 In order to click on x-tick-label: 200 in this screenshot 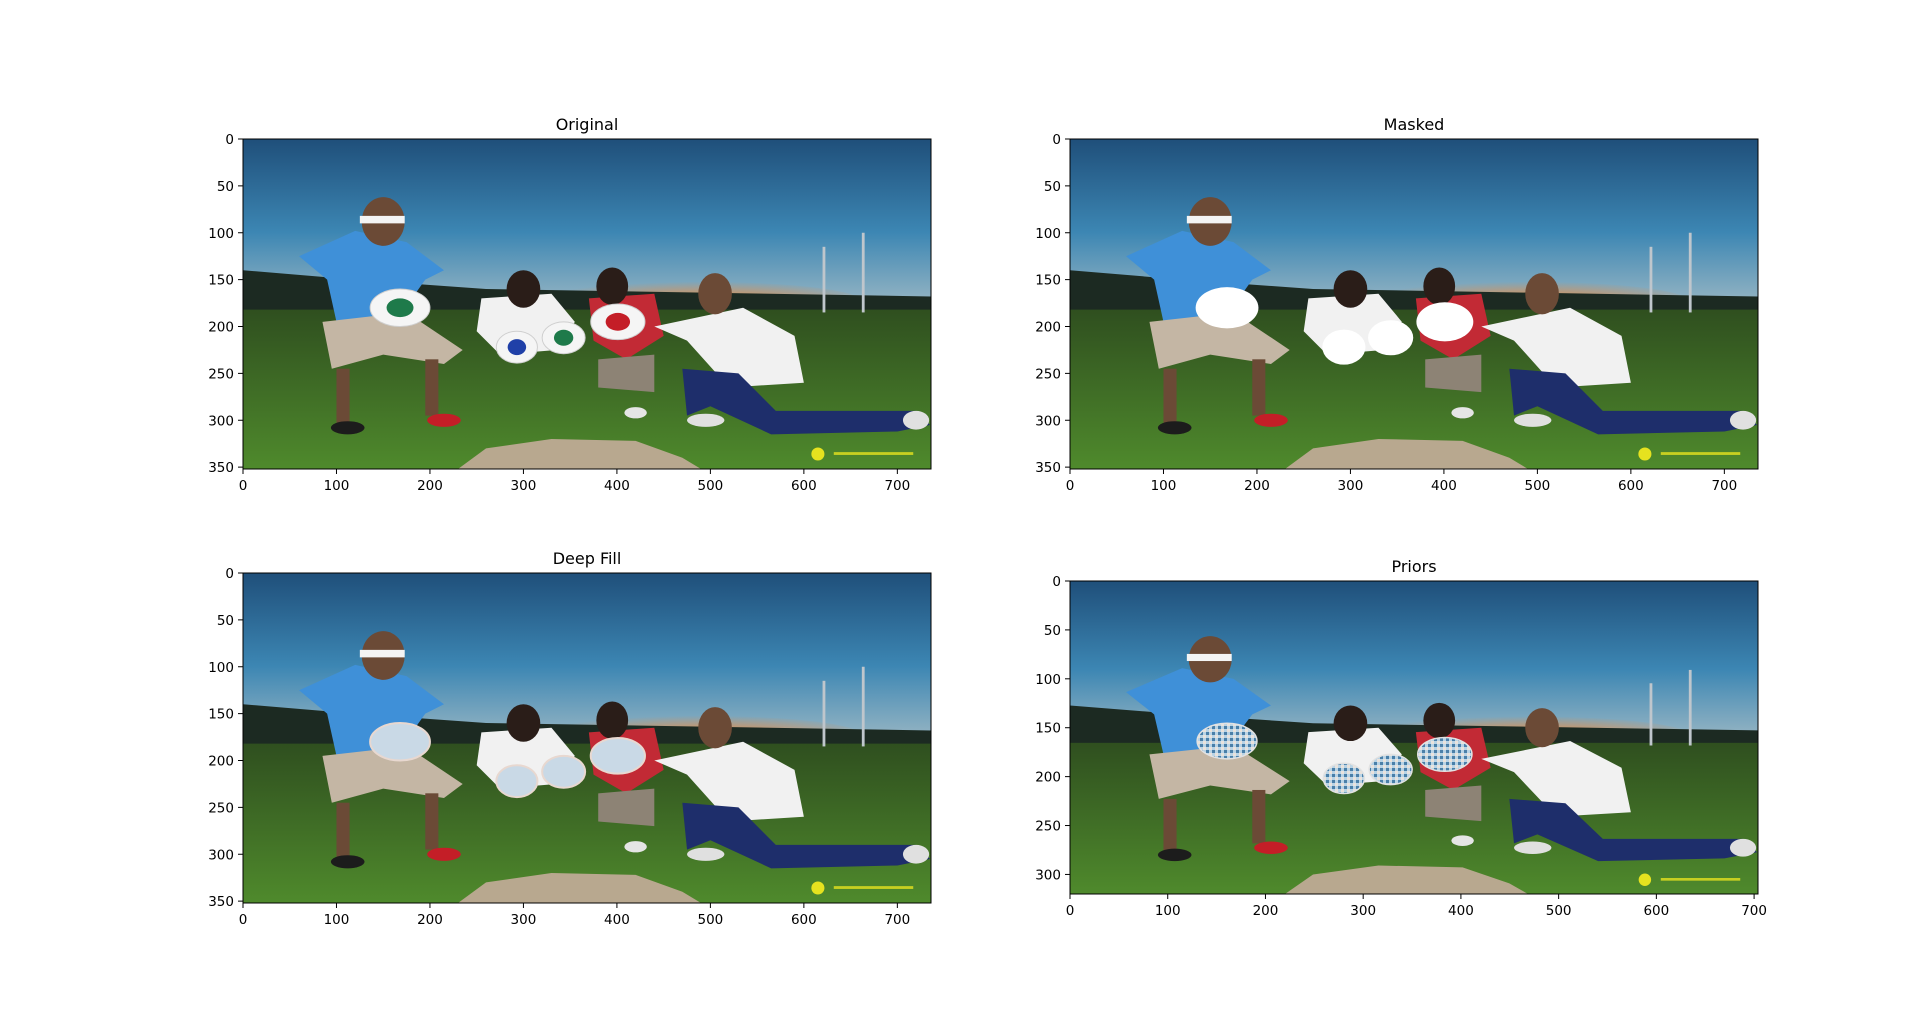, I will do `click(430, 920)`.